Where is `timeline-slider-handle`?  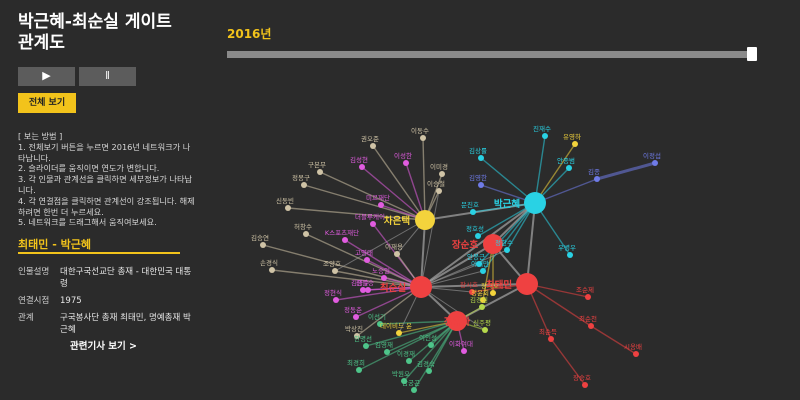
timeline-slider-handle is located at coordinates (752, 54).